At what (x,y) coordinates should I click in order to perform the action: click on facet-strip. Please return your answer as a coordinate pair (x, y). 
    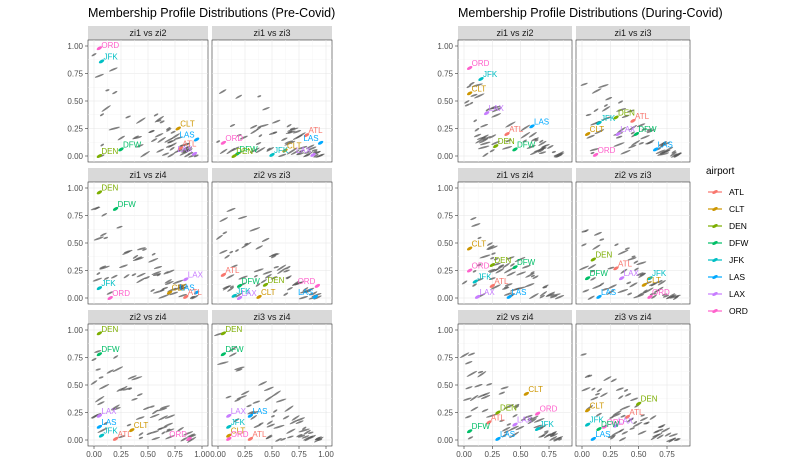
    Looking at the image, I should click on (148, 175).